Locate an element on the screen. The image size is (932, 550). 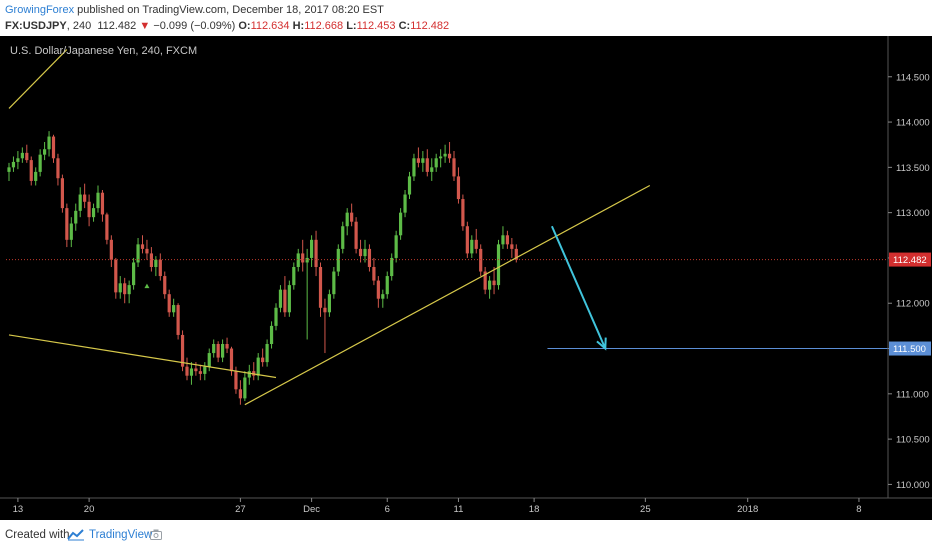
price-tick-label: 112.000 is located at coordinates (913, 304).